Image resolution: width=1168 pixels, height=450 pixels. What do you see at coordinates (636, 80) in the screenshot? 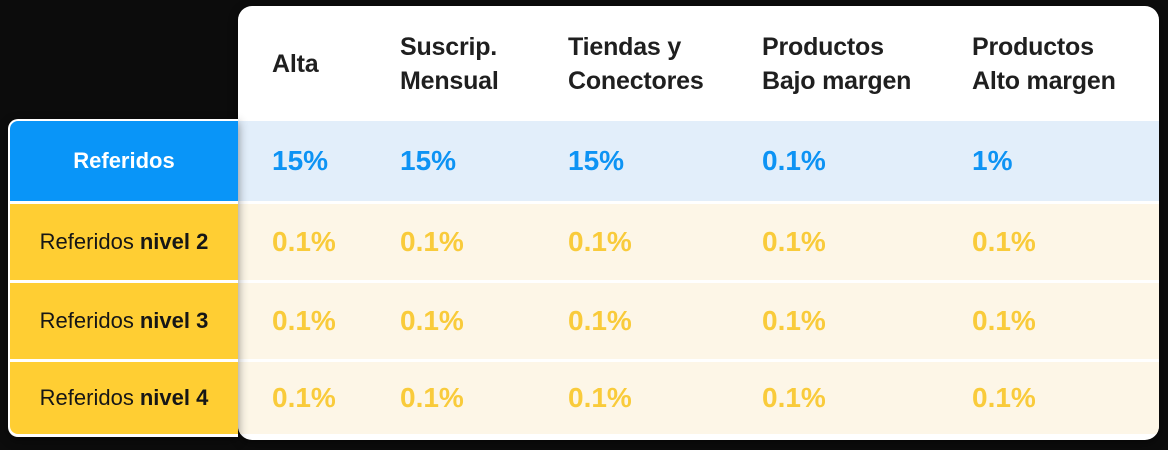
I see `column-header-line: Conectores` at bounding box center [636, 80].